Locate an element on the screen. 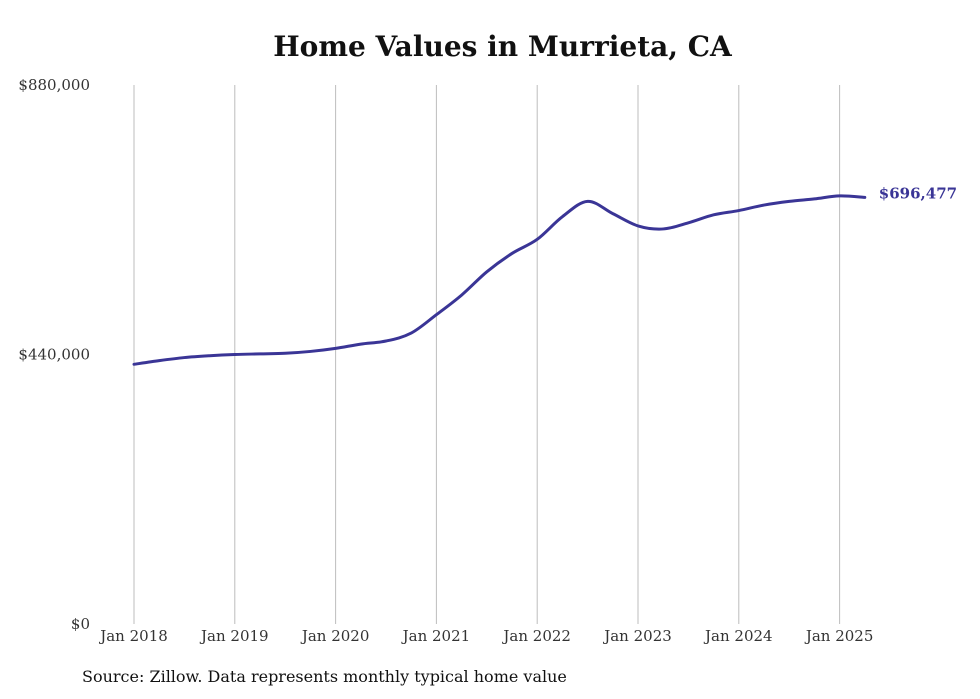 The width and height of the screenshot is (980, 699). y-tick-label: $440,000 is located at coordinates (54, 355).